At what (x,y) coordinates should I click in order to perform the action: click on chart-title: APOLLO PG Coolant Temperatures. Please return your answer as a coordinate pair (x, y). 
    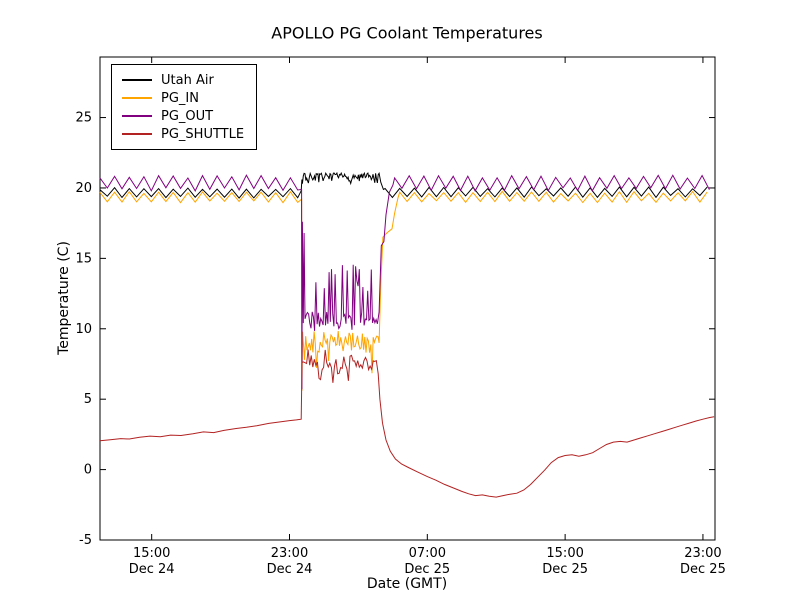
    Looking at the image, I should click on (407, 33).